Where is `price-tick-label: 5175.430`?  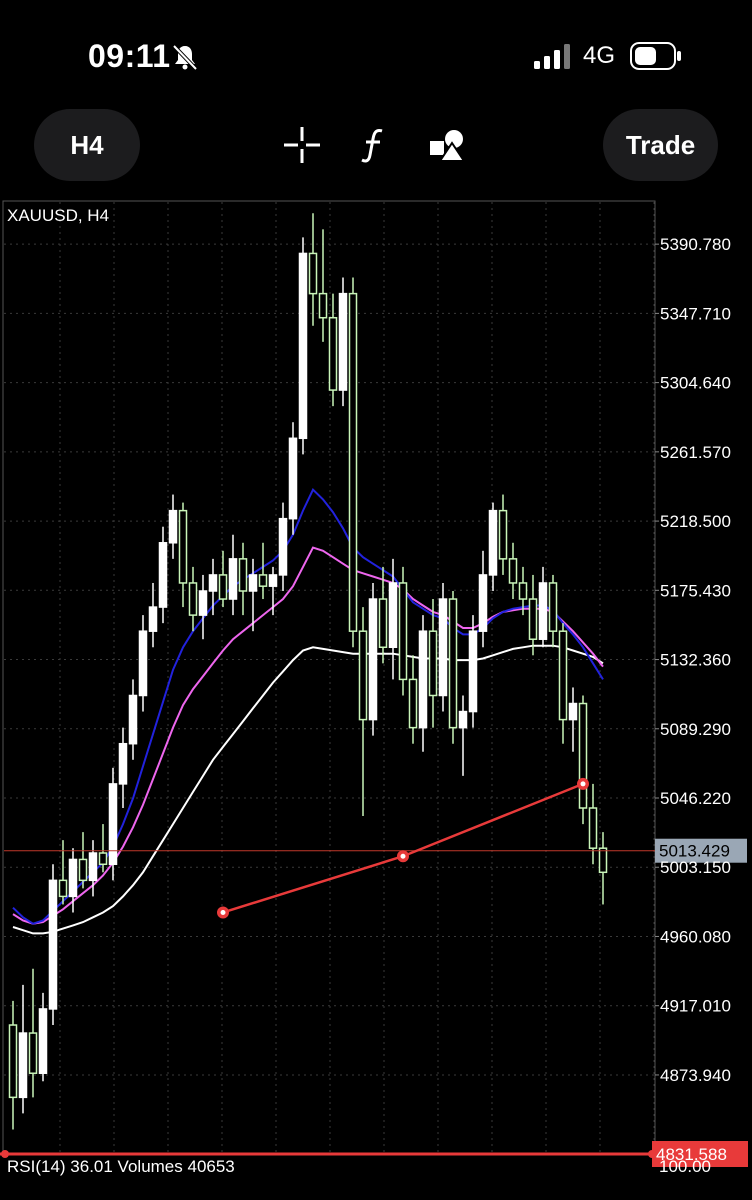
price-tick-label: 5175.430 is located at coordinates (695, 590).